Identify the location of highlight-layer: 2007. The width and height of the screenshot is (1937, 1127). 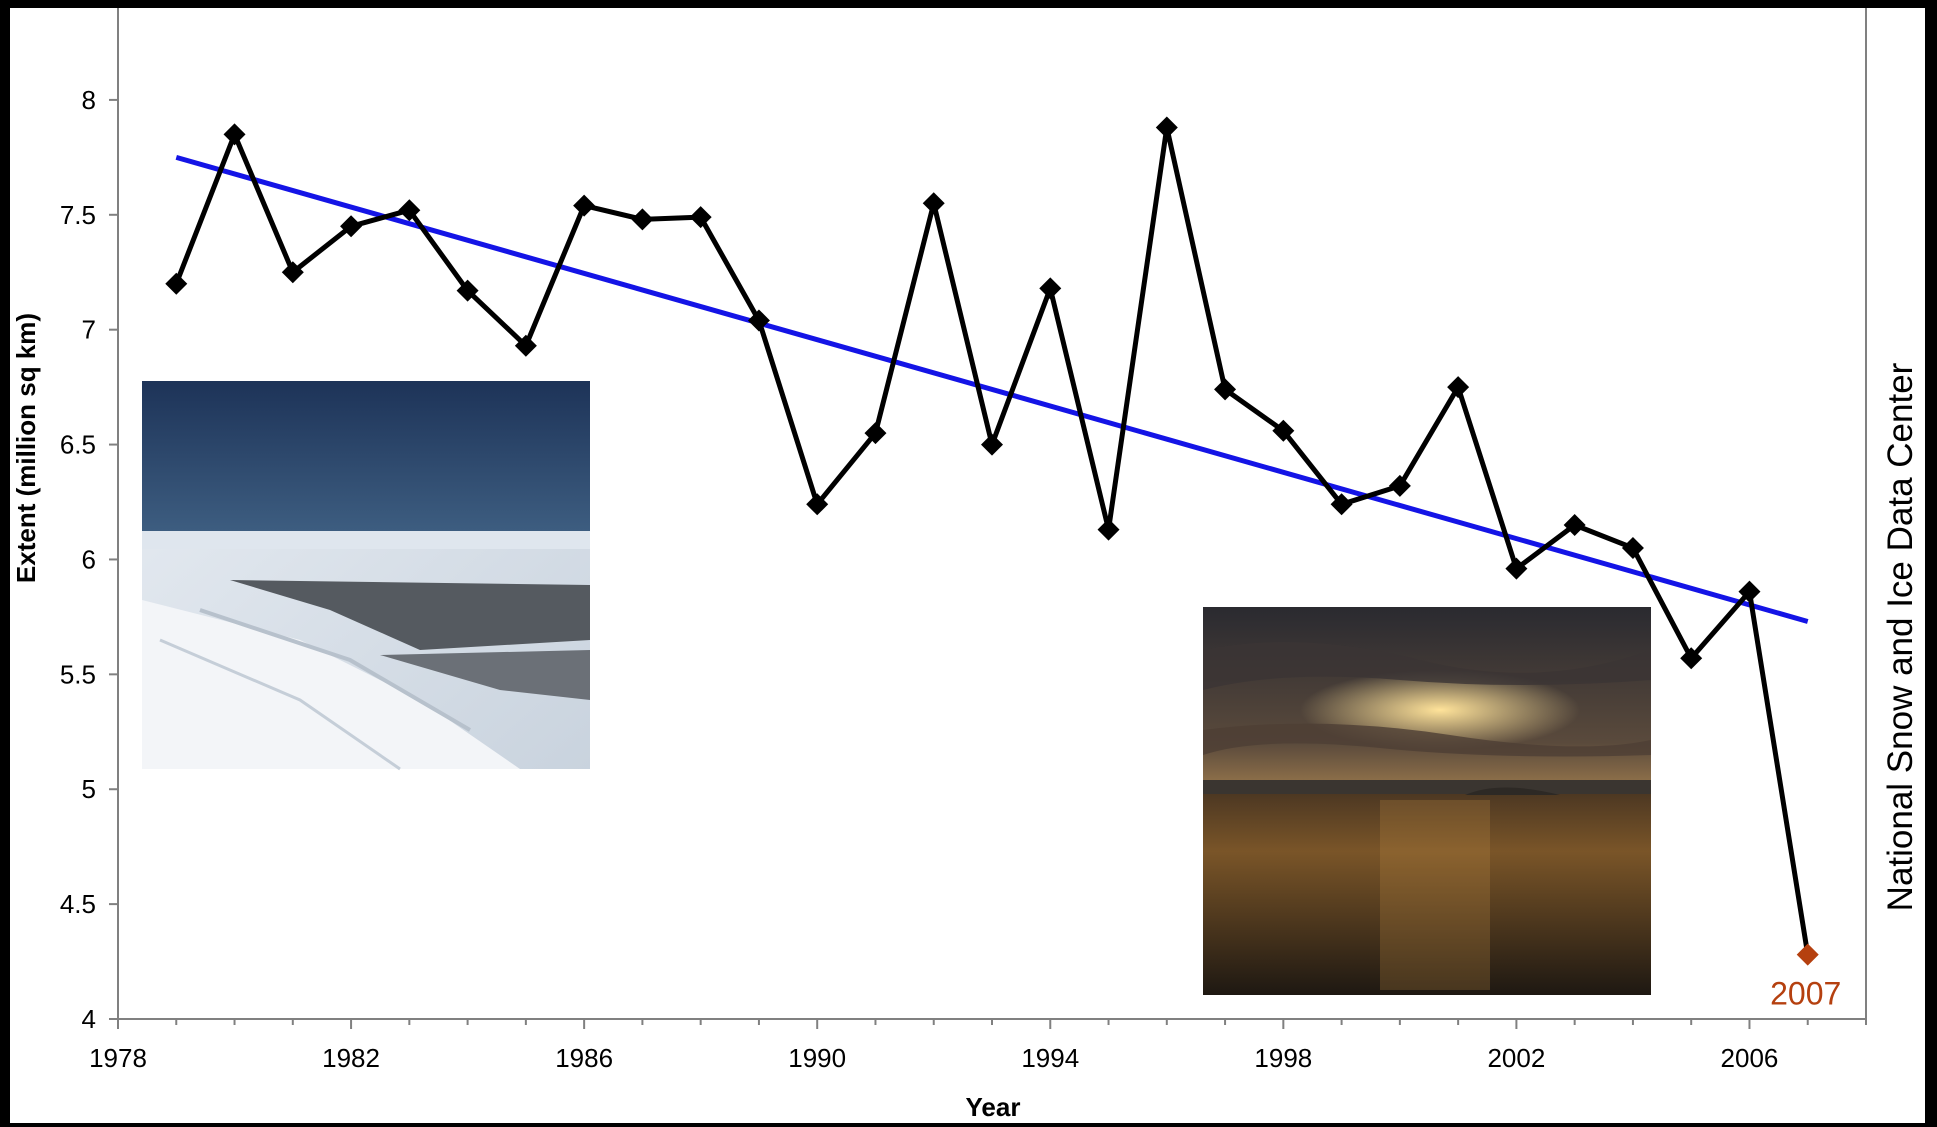
(1805, 994).